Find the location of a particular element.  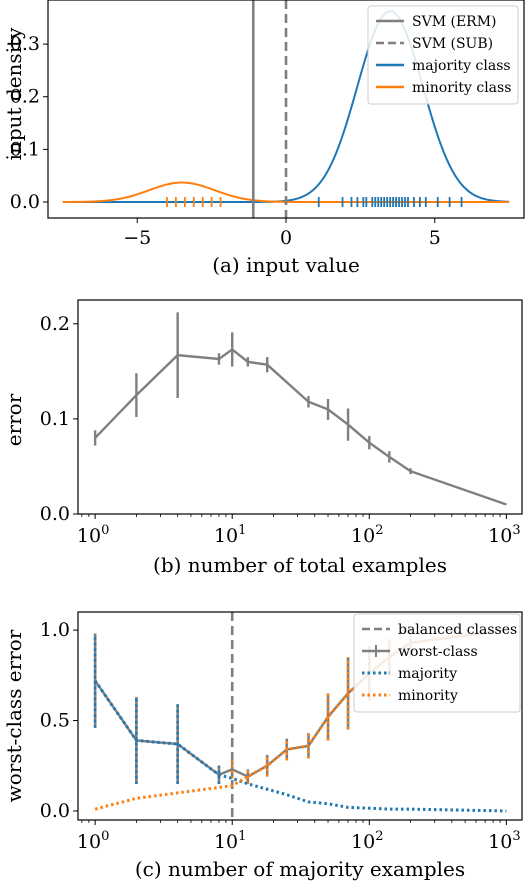

panel-b-x-tick-label: 10¹ is located at coordinates (230, 535).